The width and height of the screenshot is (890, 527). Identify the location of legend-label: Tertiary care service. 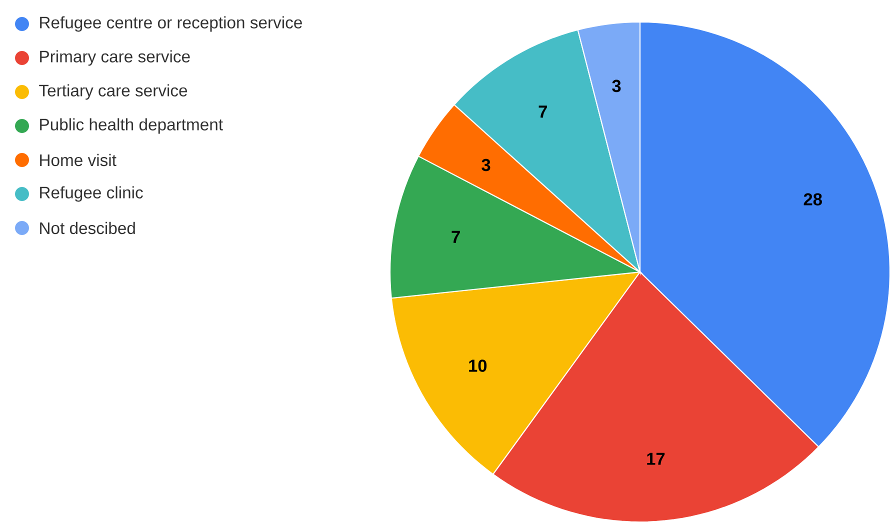
(113, 92).